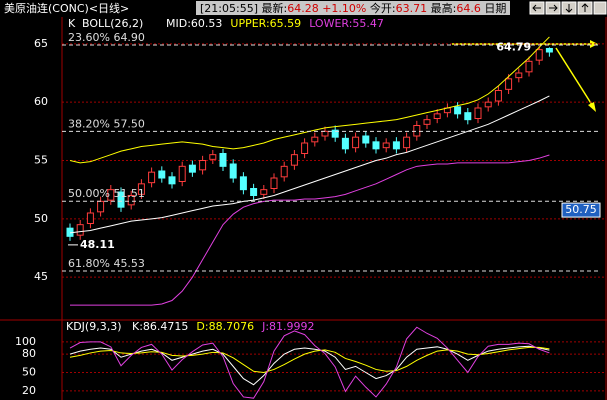 The width and height of the screenshot is (607, 400). Describe the element at coordinates (29, 353) in the screenshot. I see `y-tick-label: 80` at that location.